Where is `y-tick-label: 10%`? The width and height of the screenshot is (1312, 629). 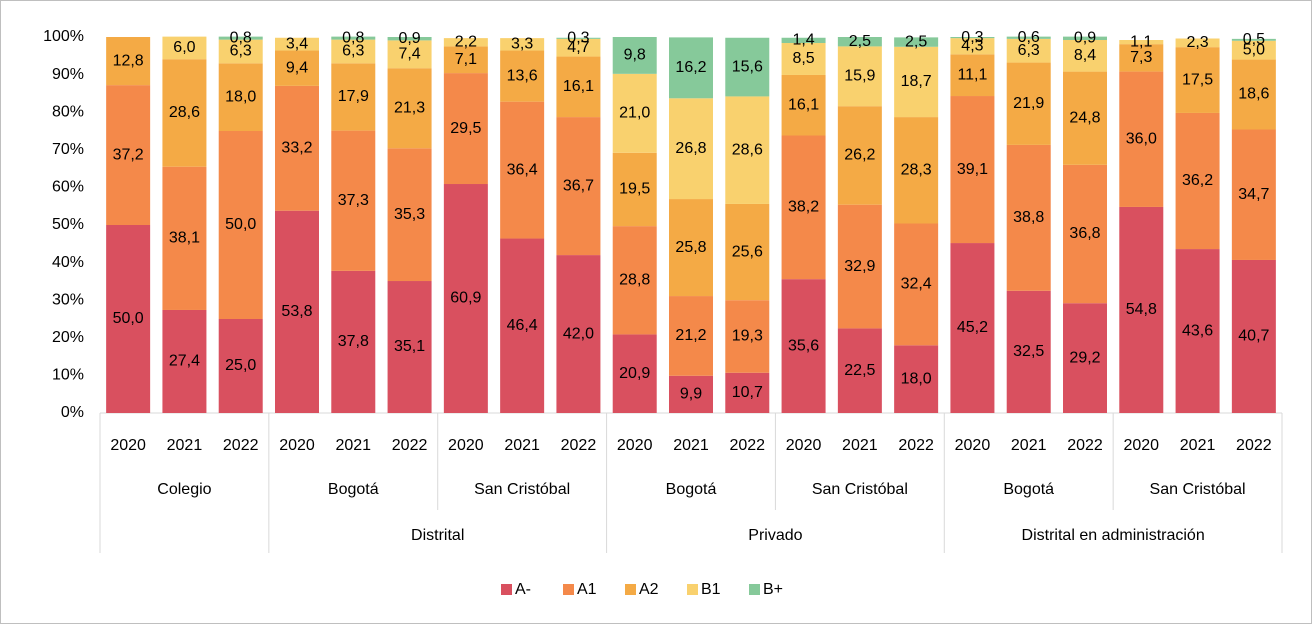
y-tick-label: 10% is located at coordinates (68, 375).